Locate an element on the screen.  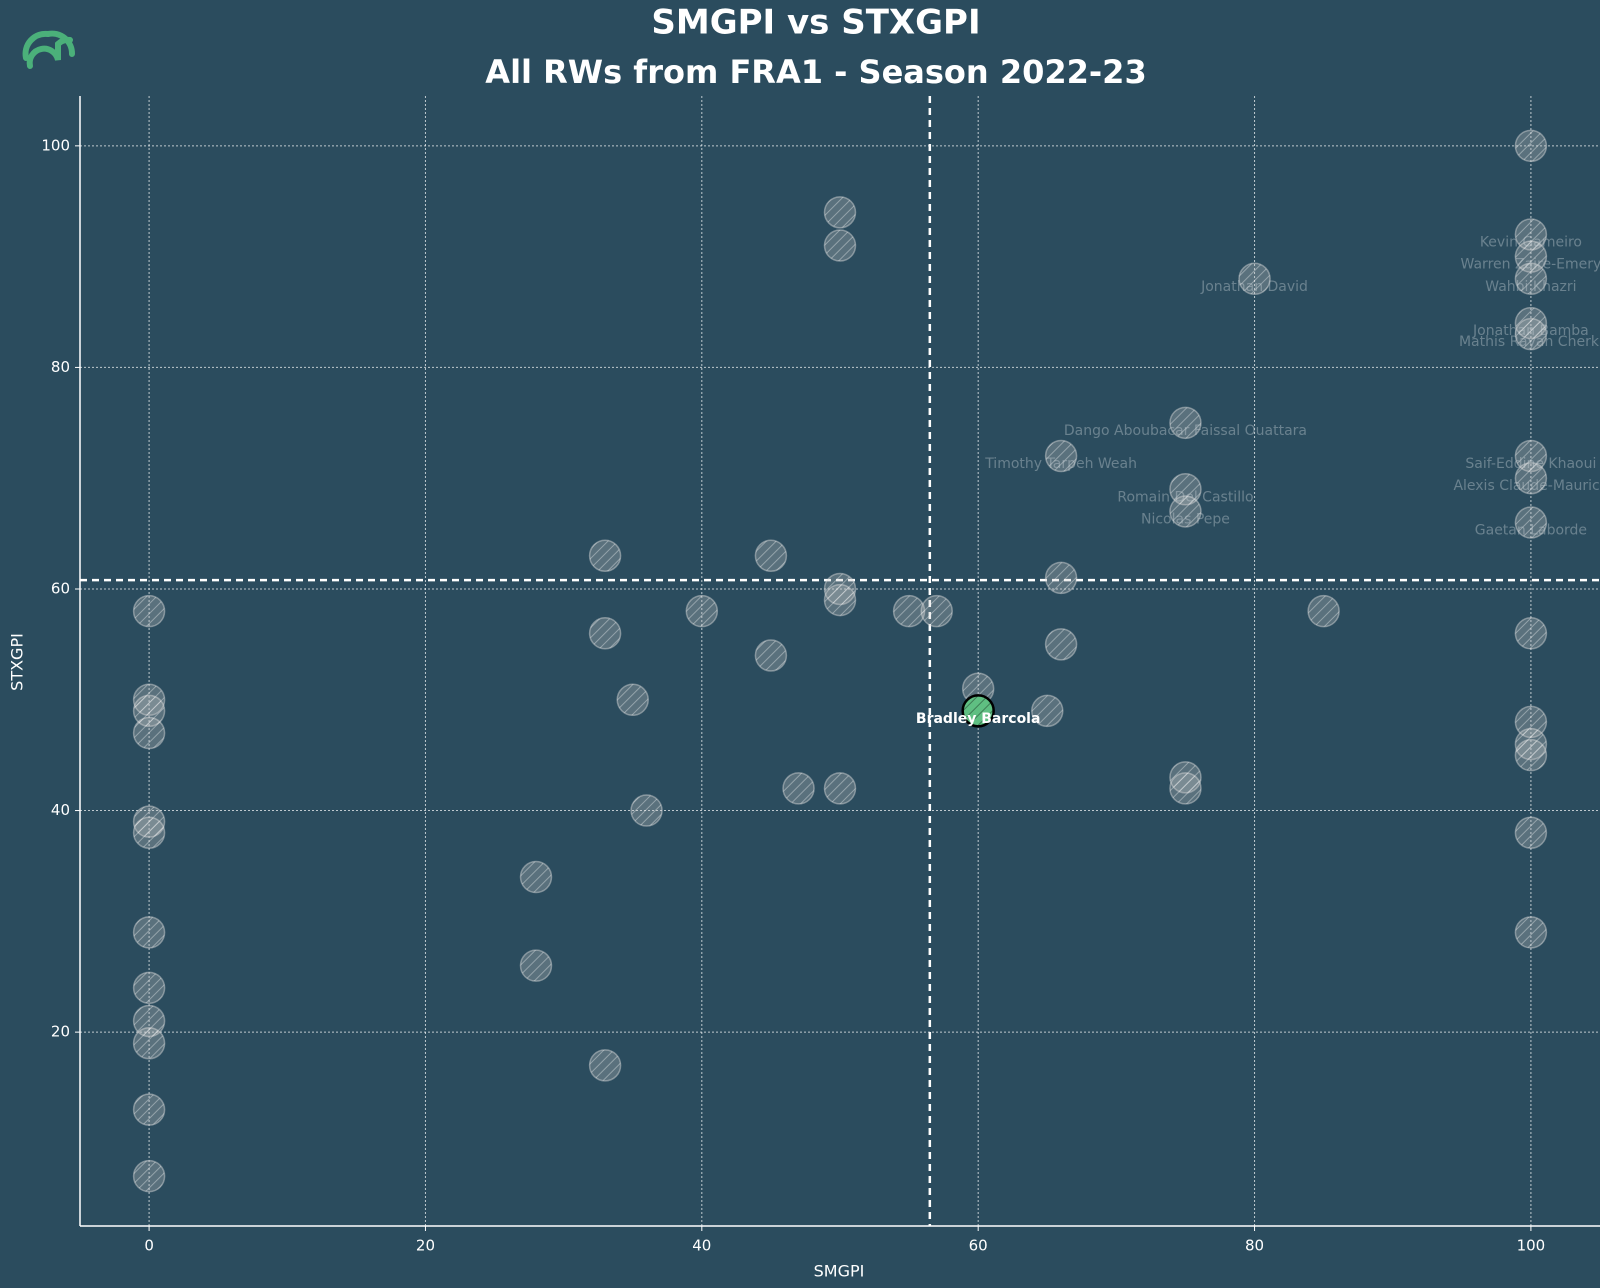
point-label: Wahbi Khazri is located at coordinates (1530, 287).